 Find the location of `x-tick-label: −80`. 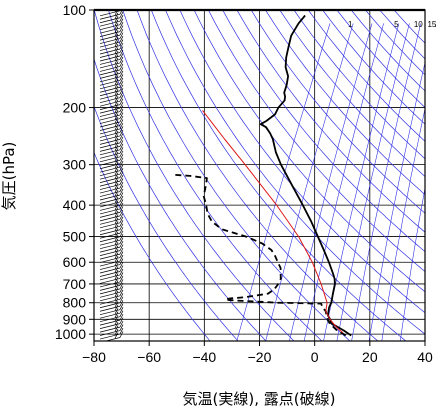

x-tick-label: −80 is located at coordinates (94, 357).